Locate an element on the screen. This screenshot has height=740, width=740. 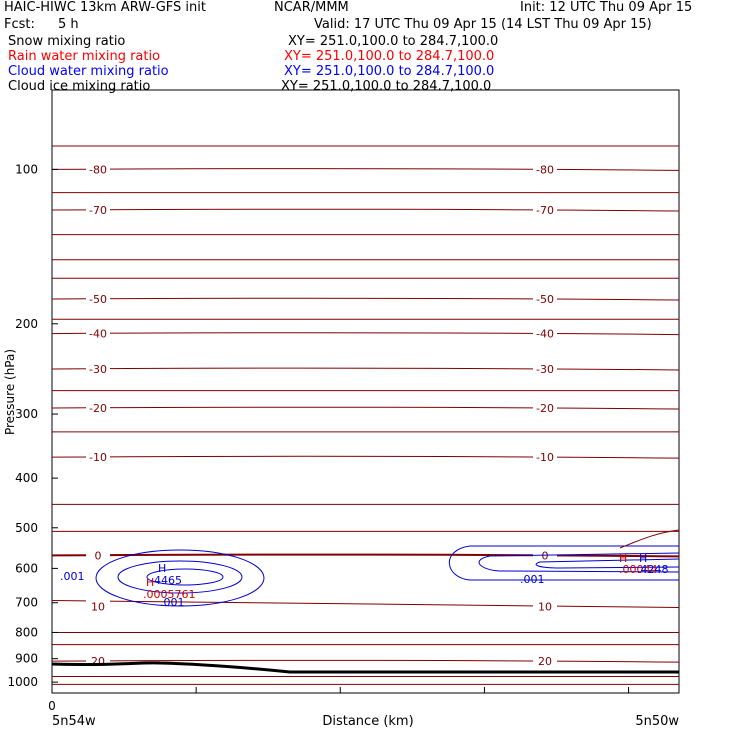
y-tick-label: 1000 is located at coordinates (22, 682).